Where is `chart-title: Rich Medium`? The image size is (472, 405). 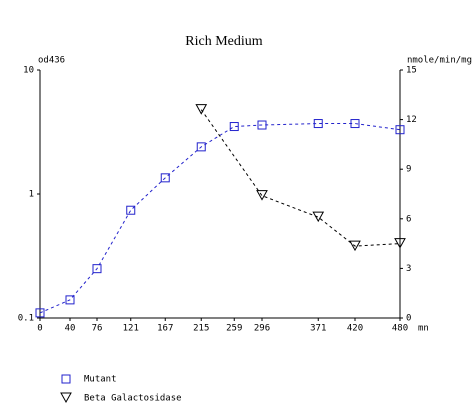 chart-title: Rich Medium is located at coordinates (223, 41).